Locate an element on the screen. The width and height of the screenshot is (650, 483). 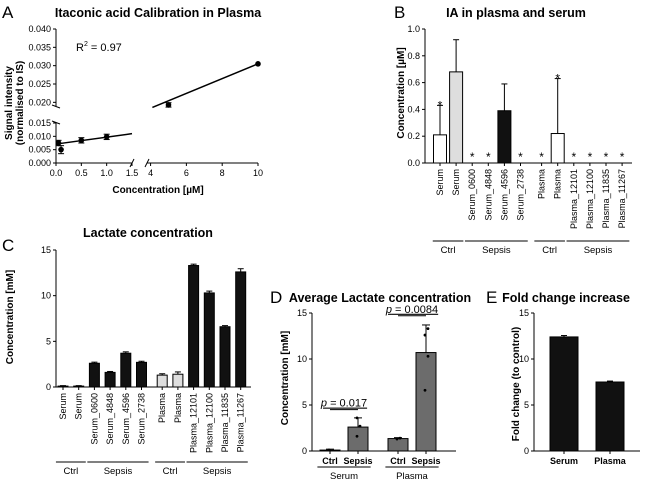
y-axis-break-mark is located at coordinates (56, 106).